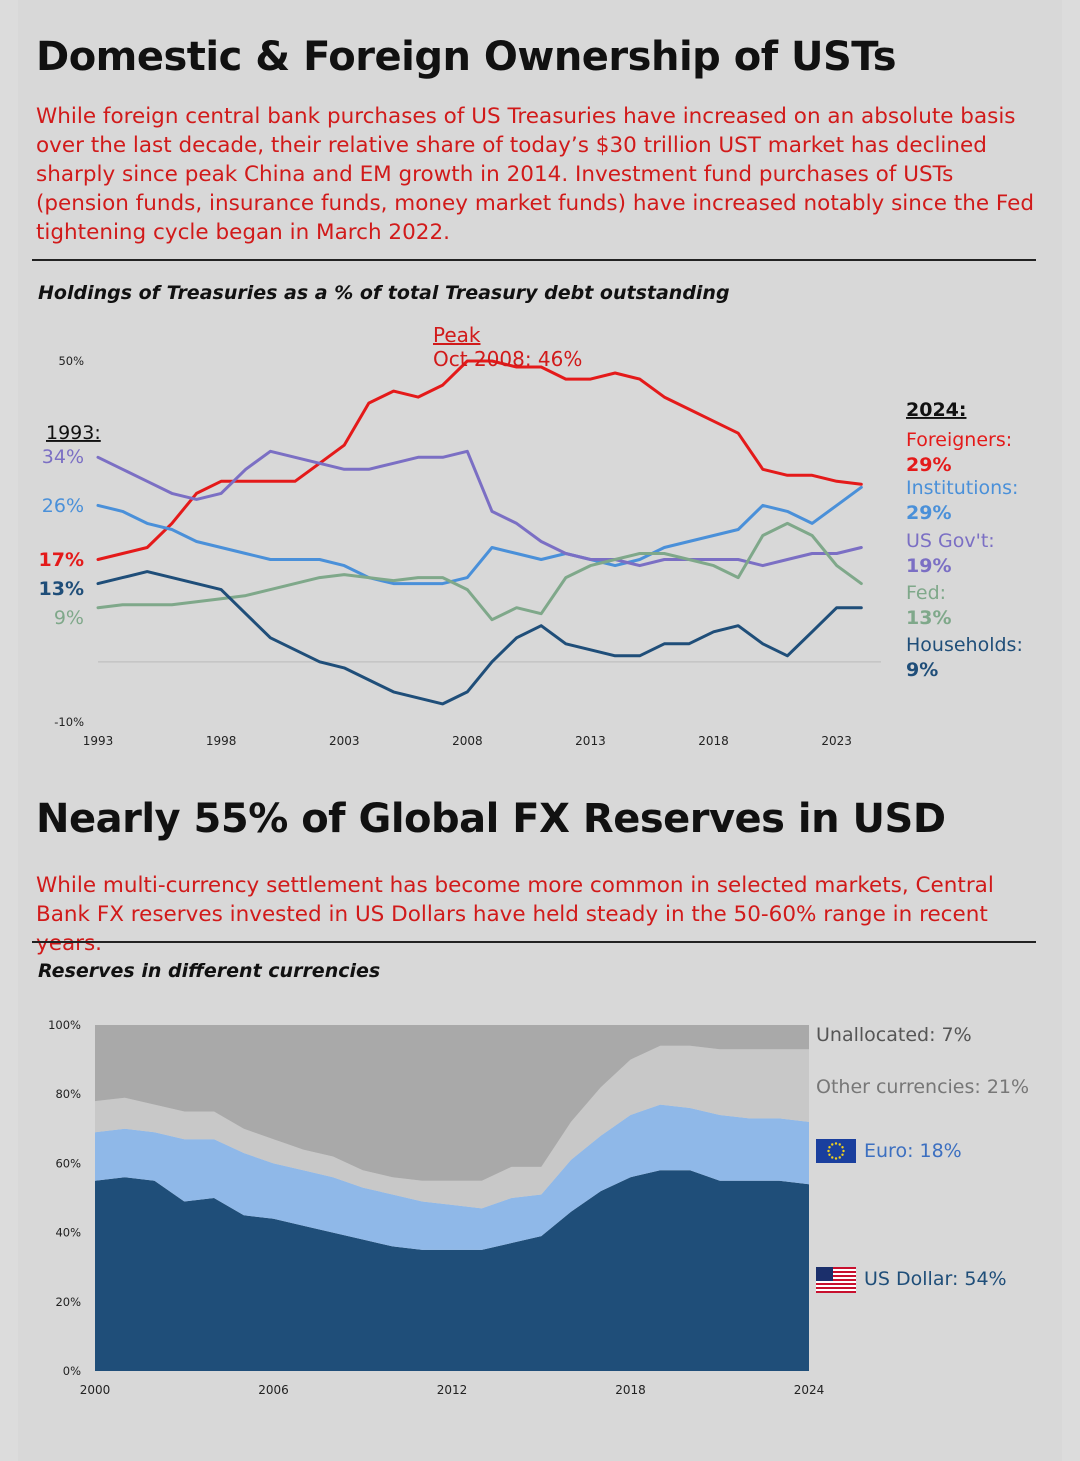  Describe the element at coordinates (922, 670) in the screenshot. I see `end-value-households: 9%` at that location.